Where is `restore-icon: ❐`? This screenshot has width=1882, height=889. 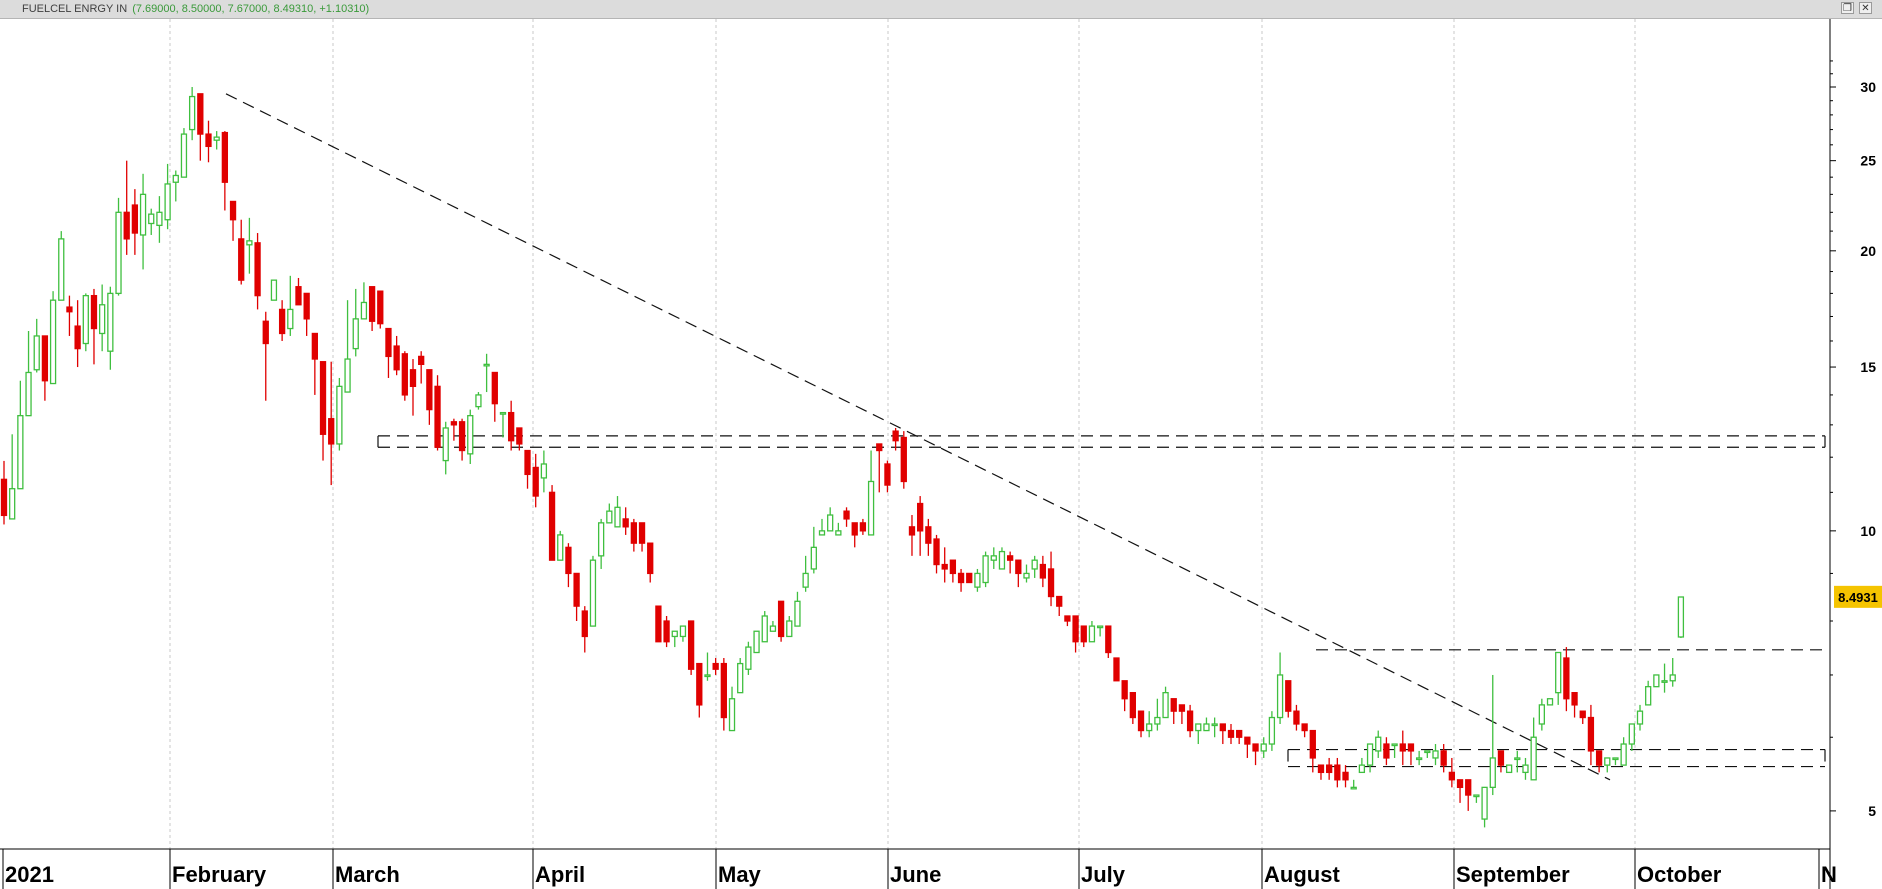
restore-icon: ❐ is located at coordinates (1847, 8).